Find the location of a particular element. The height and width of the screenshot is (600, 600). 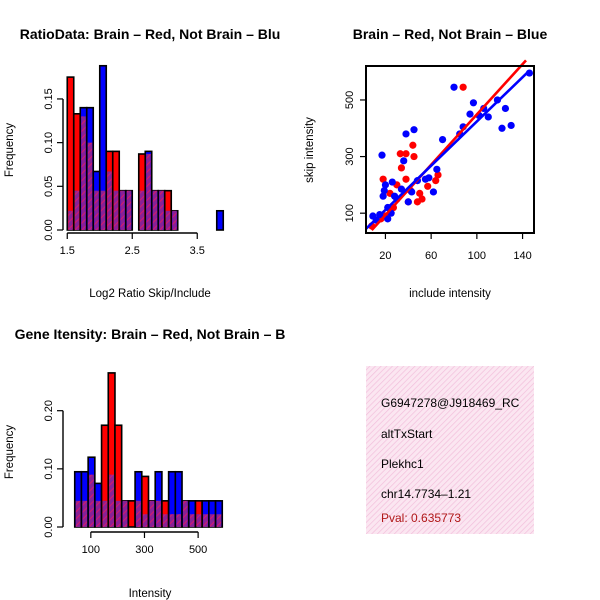

scatter-ylabel: skip intensity is located at coordinates (310, 150).